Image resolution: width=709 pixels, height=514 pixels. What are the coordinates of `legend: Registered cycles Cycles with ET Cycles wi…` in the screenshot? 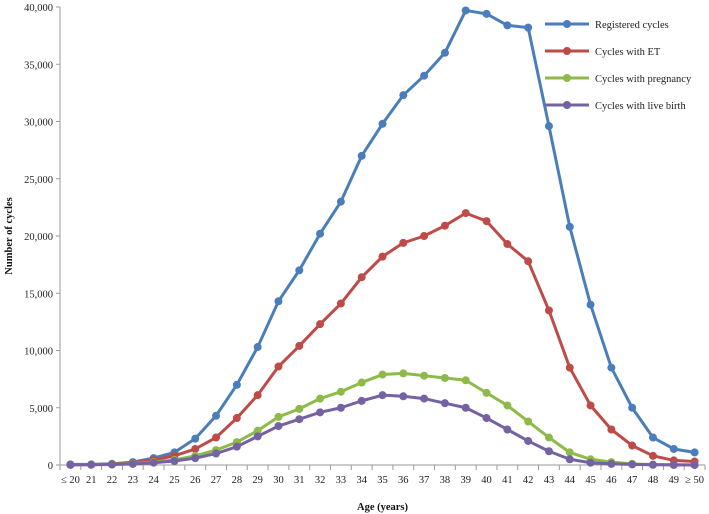 It's located at (618, 66).